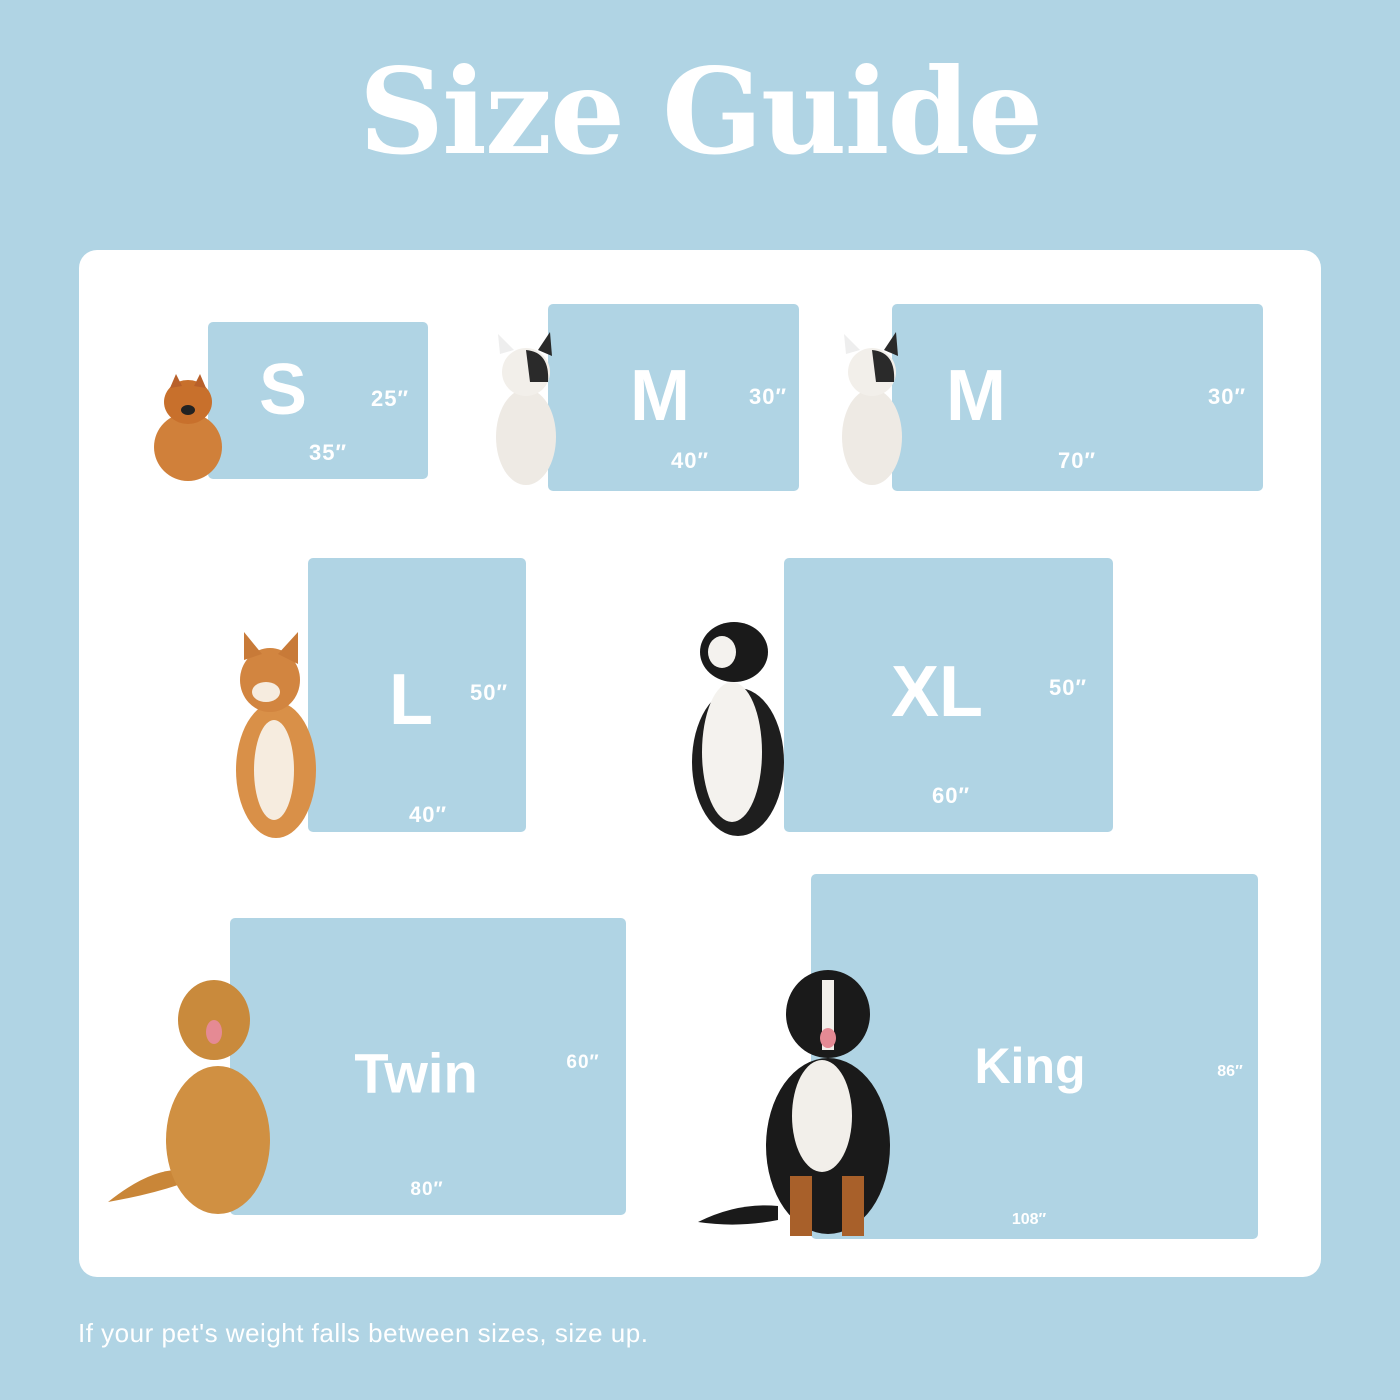 This screenshot has width=1400, height=1400. I want to click on size-width-s: 25″, so click(390, 398).